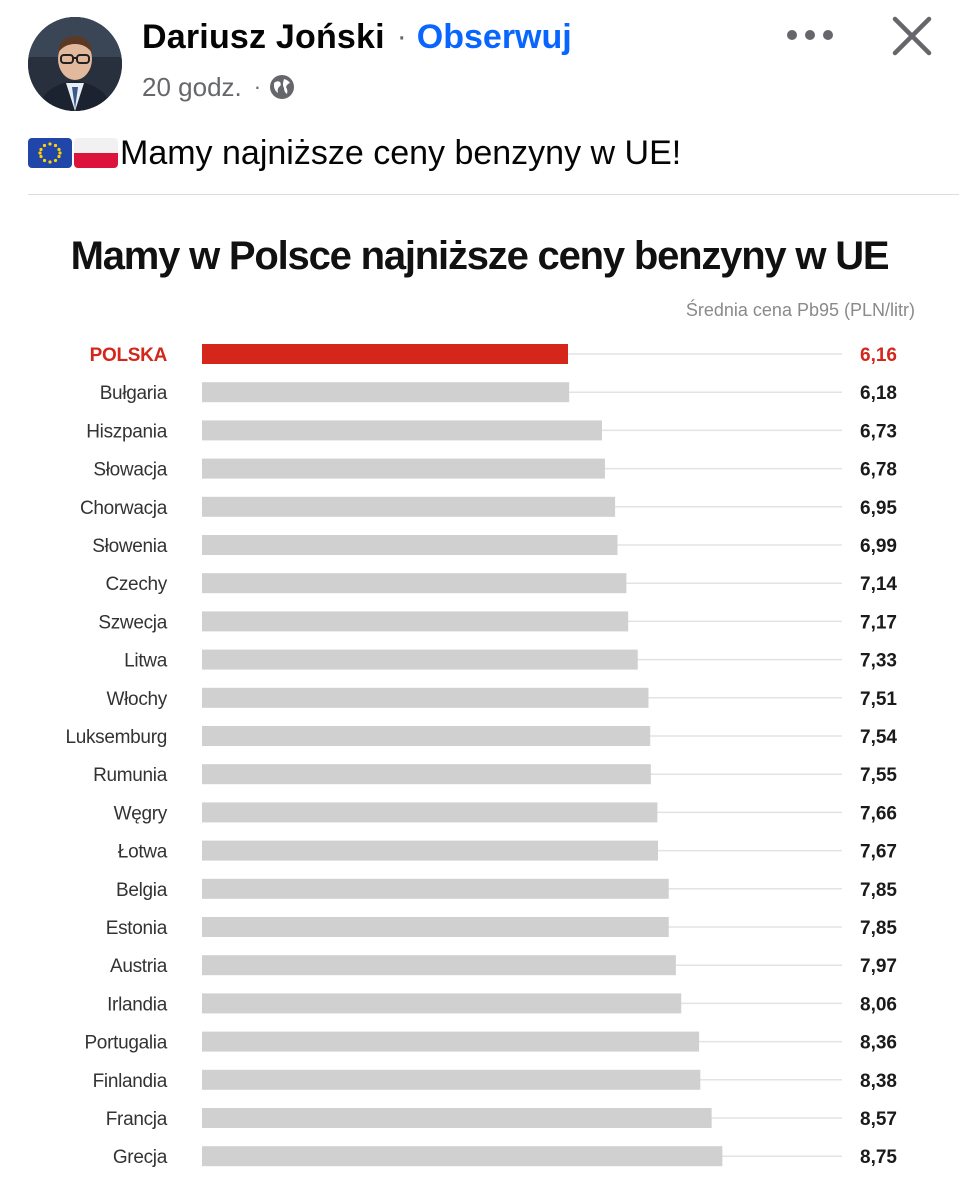 The width and height of the screenshot is (959, 1200). I want to click on value-label: 7,51, so click(878, 699).